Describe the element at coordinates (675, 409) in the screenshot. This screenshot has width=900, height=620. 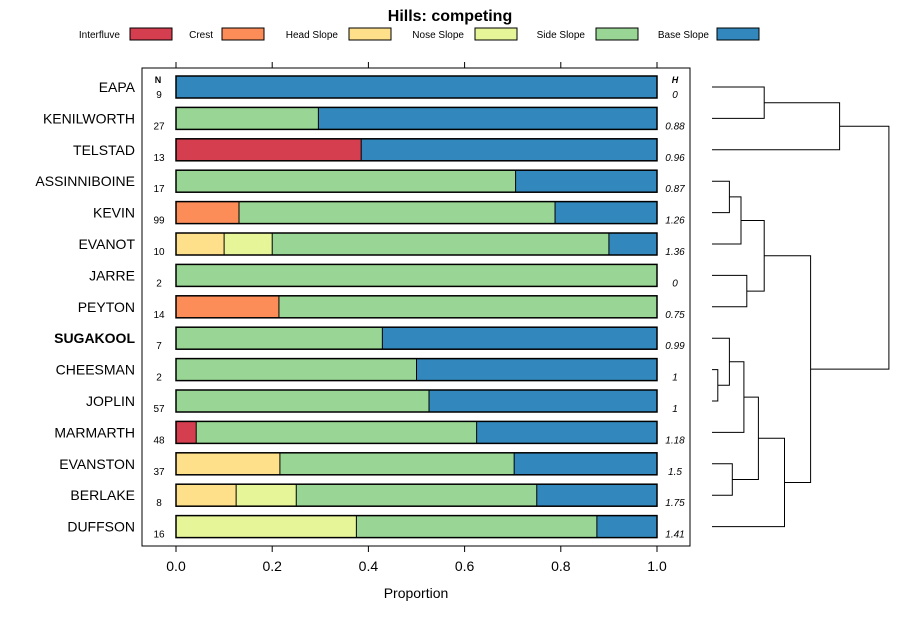
I see `h-value-joplin: 1` at that location.